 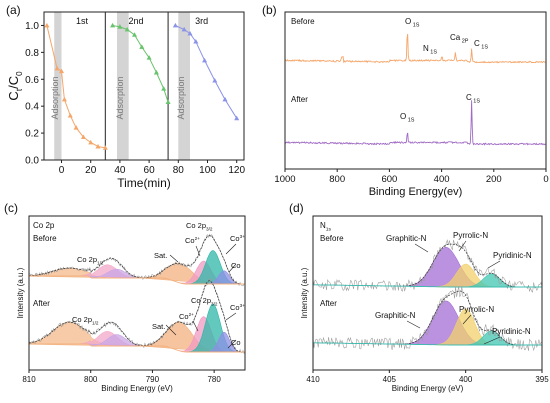 I want to click on peak-label-element: O, so click(x=408, y=21).